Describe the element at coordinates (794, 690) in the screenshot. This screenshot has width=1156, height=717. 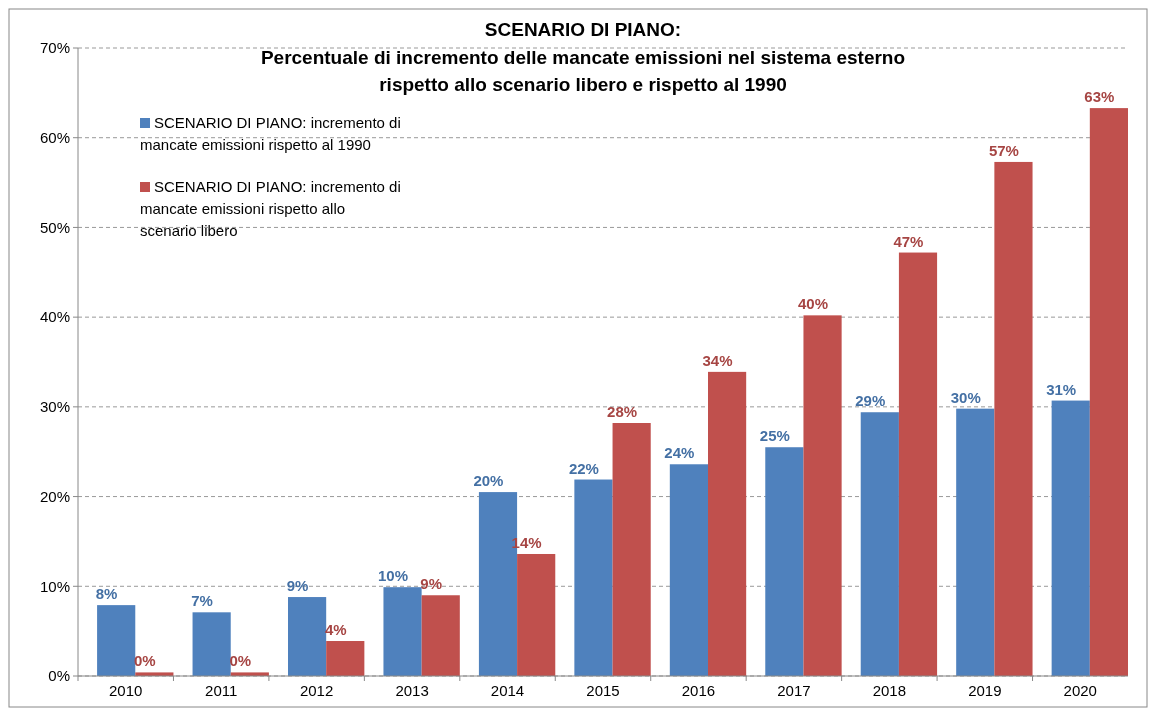
I see `x-tick-label: 2017` at that location.